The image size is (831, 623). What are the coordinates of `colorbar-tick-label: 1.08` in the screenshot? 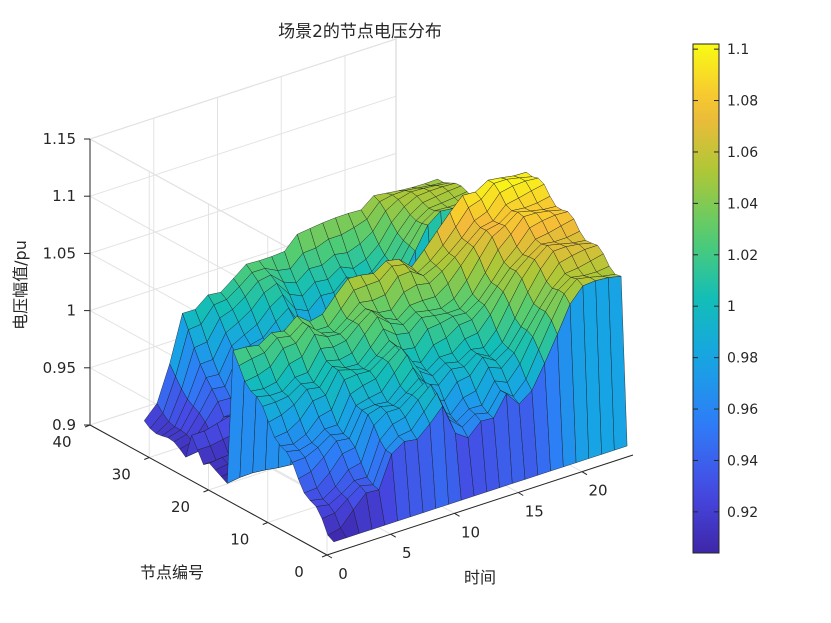 It's located at (742, 102).